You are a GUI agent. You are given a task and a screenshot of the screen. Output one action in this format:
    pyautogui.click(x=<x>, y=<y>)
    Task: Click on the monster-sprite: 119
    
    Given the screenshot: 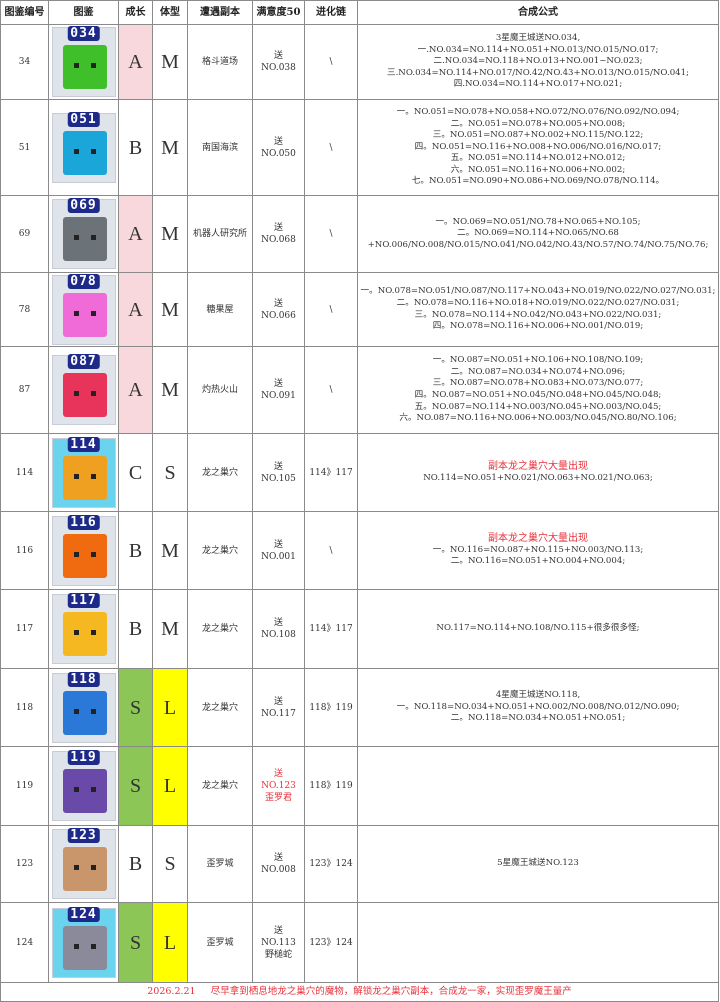 What is the action you would take?
    pyautogui.click(x=83, y=785)
    